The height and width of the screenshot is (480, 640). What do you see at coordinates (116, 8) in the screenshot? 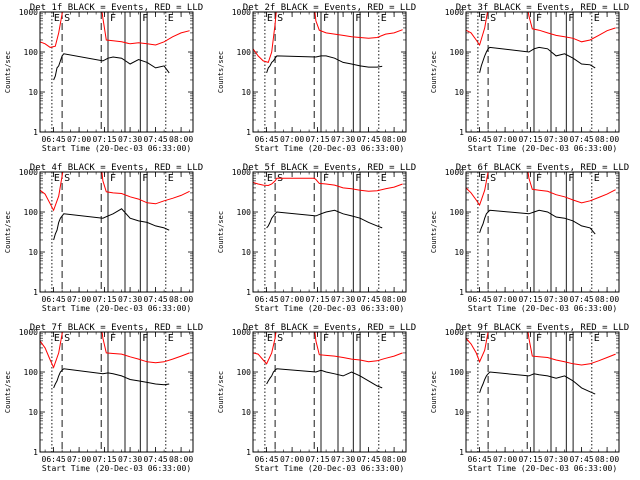
I see `panel-title: Det 1f BLACK = Events, RED = LLD` at bounding box center [116, 8].